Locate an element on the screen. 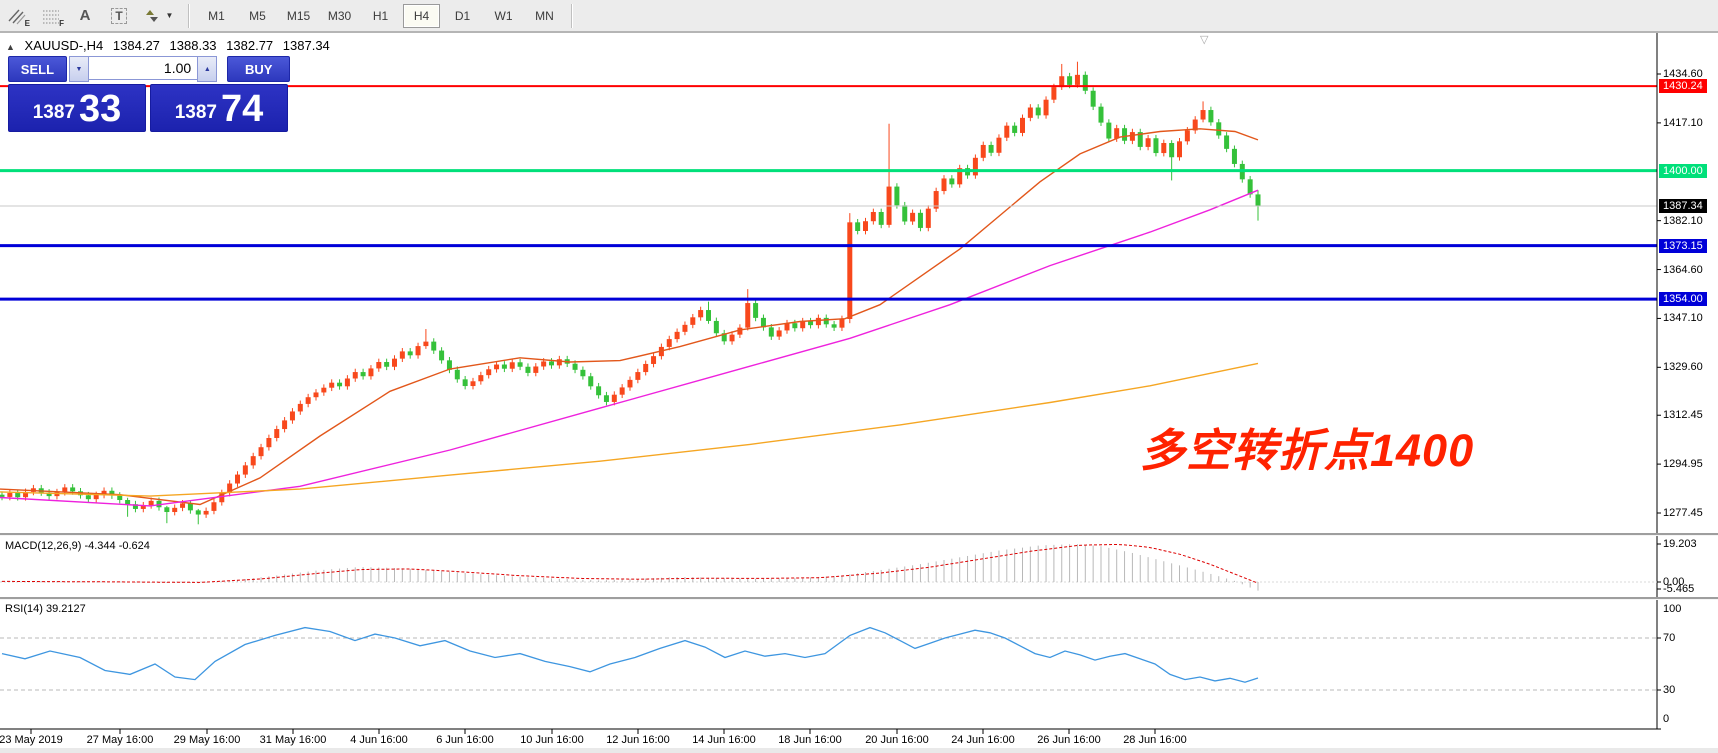 Image resolution: width=1718 pixels, height=753 pixels. grid-icon is located at coordinates (51, 16).